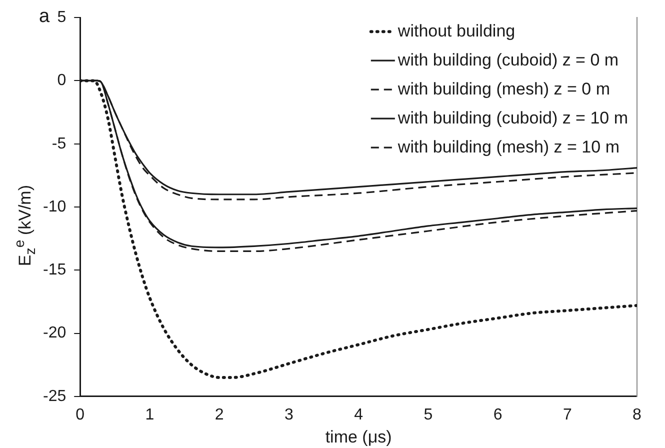 The height and width of the screenshot is (448, 665). I want to click on y-tick-label: -5, so click(59, 143).